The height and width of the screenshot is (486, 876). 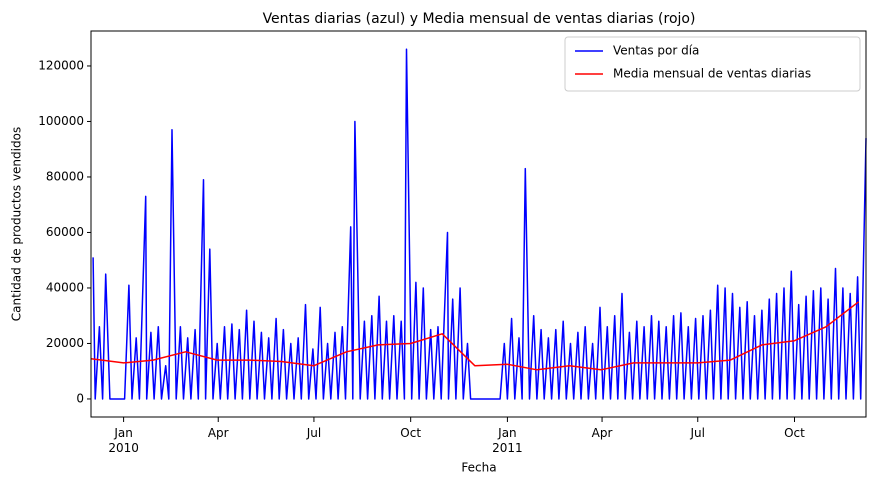 I want to click on legend-box, so click(x=712, y=64).